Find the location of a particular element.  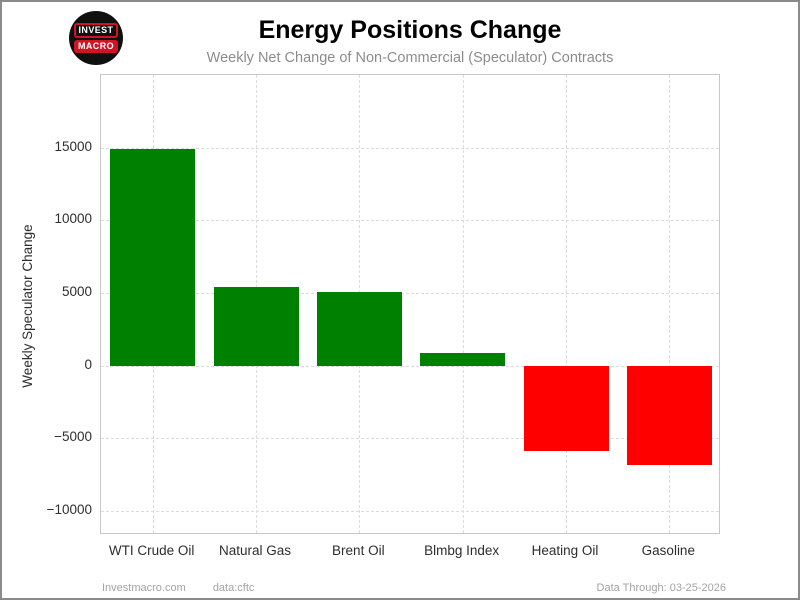

x-tick-wti-crude-oil: WTI Crude Oil is located at coordinates (151, 550).